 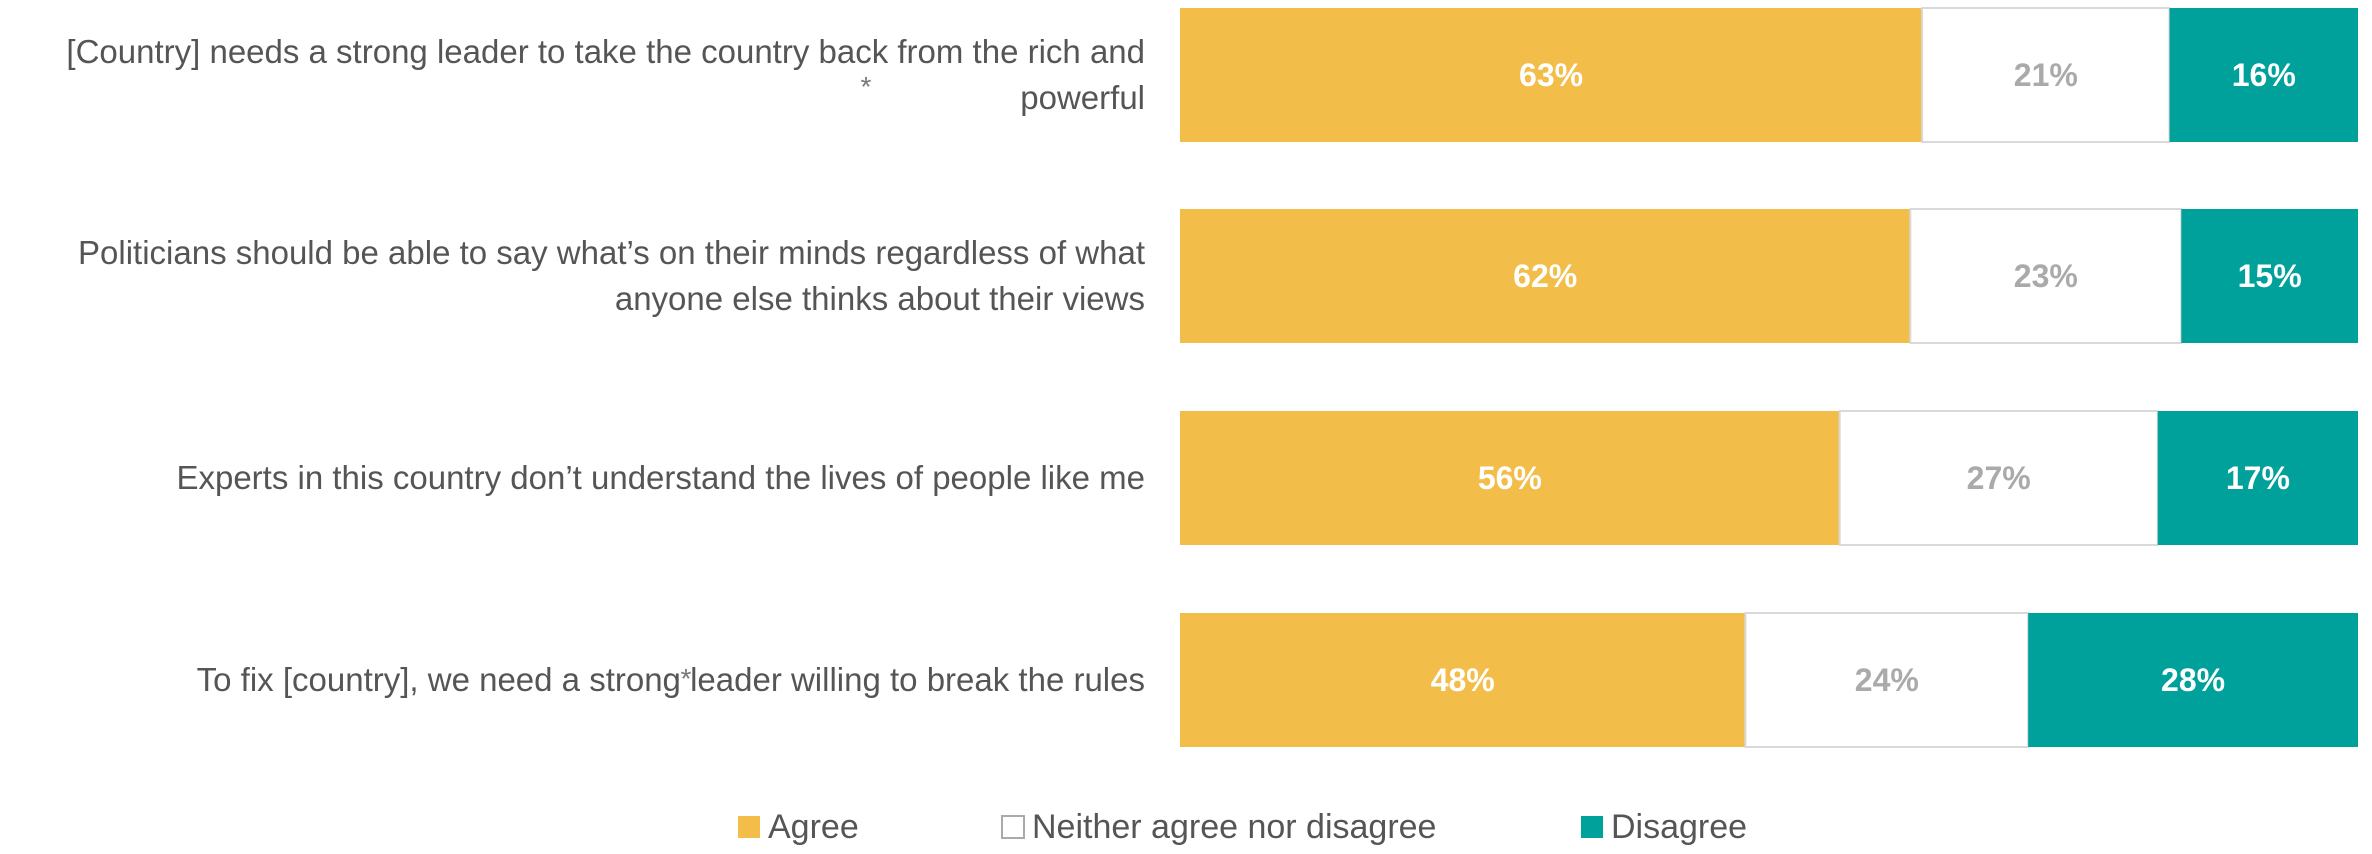 I want to click on legend: Agree Neither agree nor disagree Disagree, so click(x=1242, y=827).